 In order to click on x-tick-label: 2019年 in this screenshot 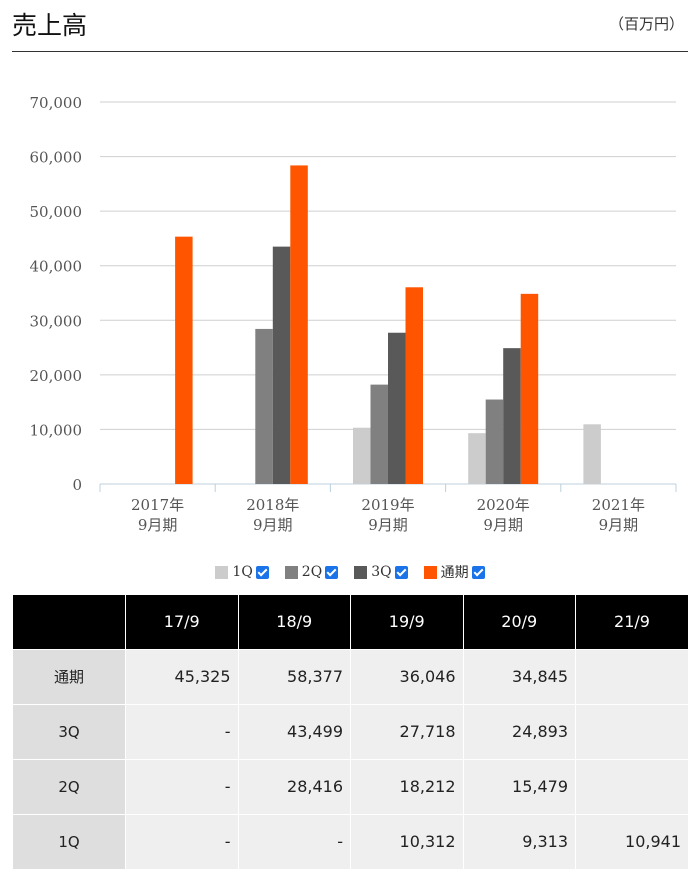, I will do `click(387, 505)`.